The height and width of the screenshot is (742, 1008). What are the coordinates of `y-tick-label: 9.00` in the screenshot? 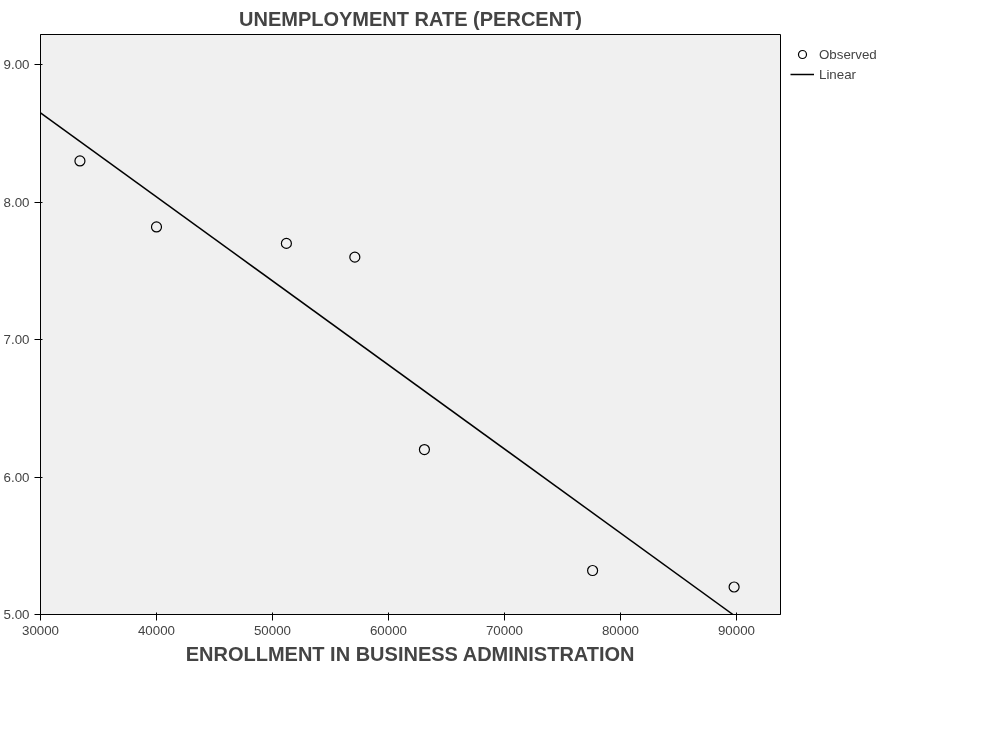 It's located at (16, 65).